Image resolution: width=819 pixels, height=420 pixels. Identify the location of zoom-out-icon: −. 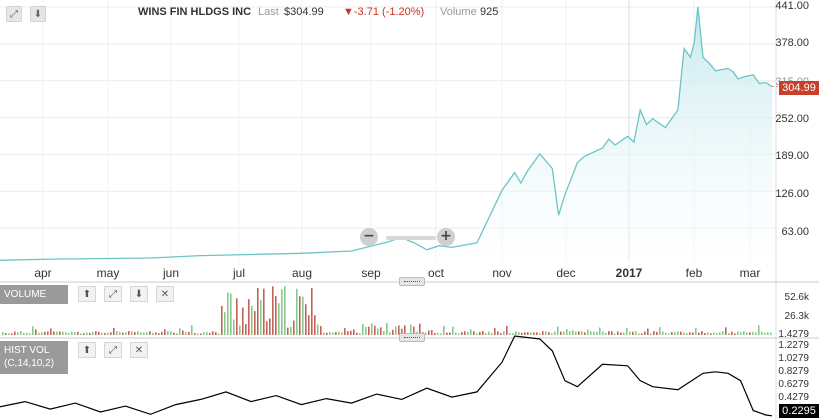
(369, 237).